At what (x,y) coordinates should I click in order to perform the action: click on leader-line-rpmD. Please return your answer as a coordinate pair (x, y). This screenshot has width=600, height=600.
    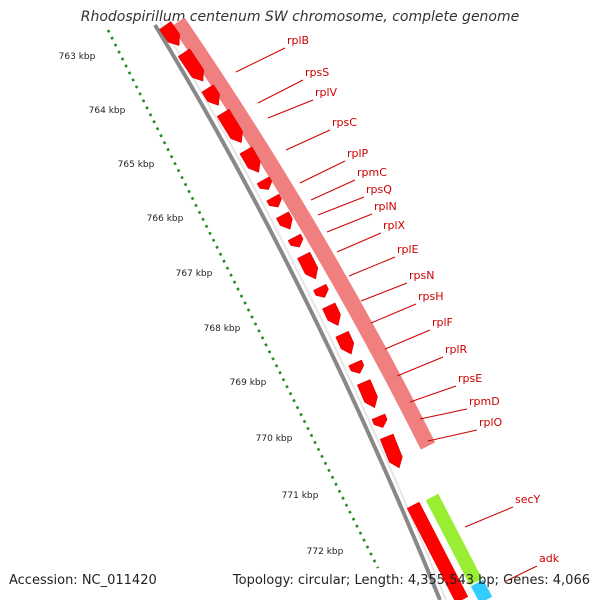
    Looking at the image, I should click on (443, 414).